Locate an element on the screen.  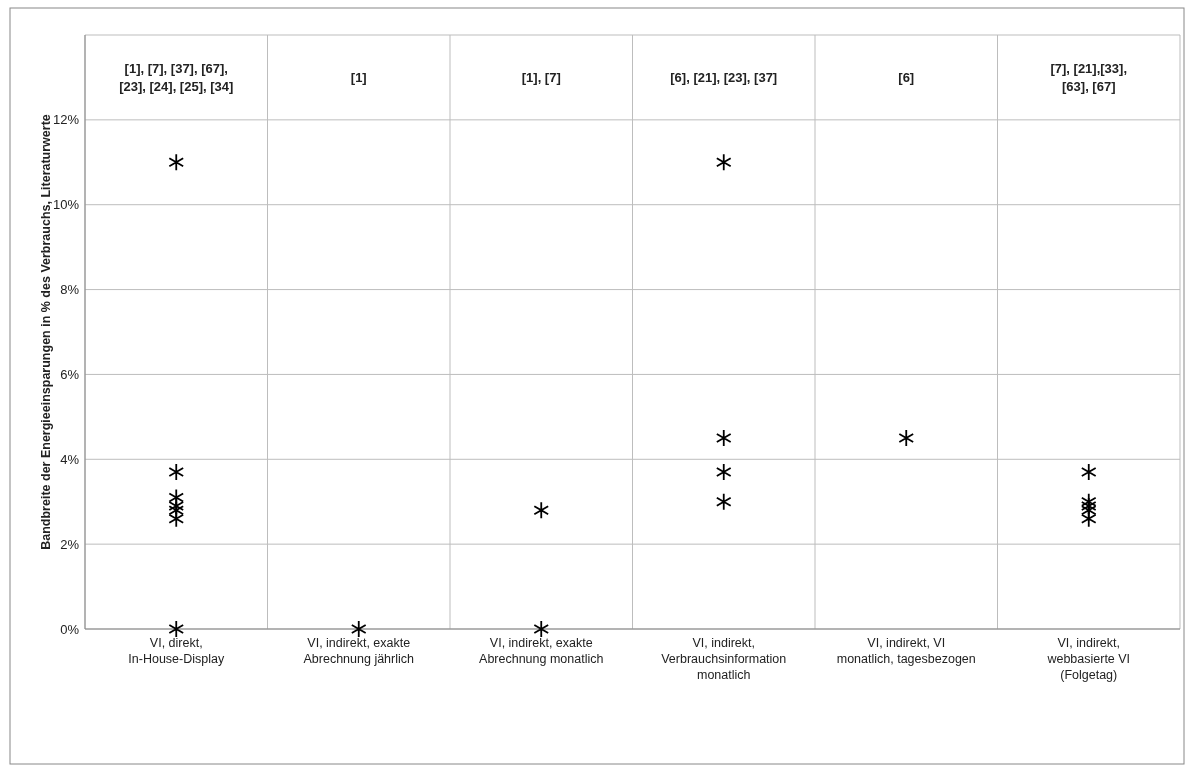
x-tick-label: VI, direkt, In-House-Display is located at coordinates (176, 651).